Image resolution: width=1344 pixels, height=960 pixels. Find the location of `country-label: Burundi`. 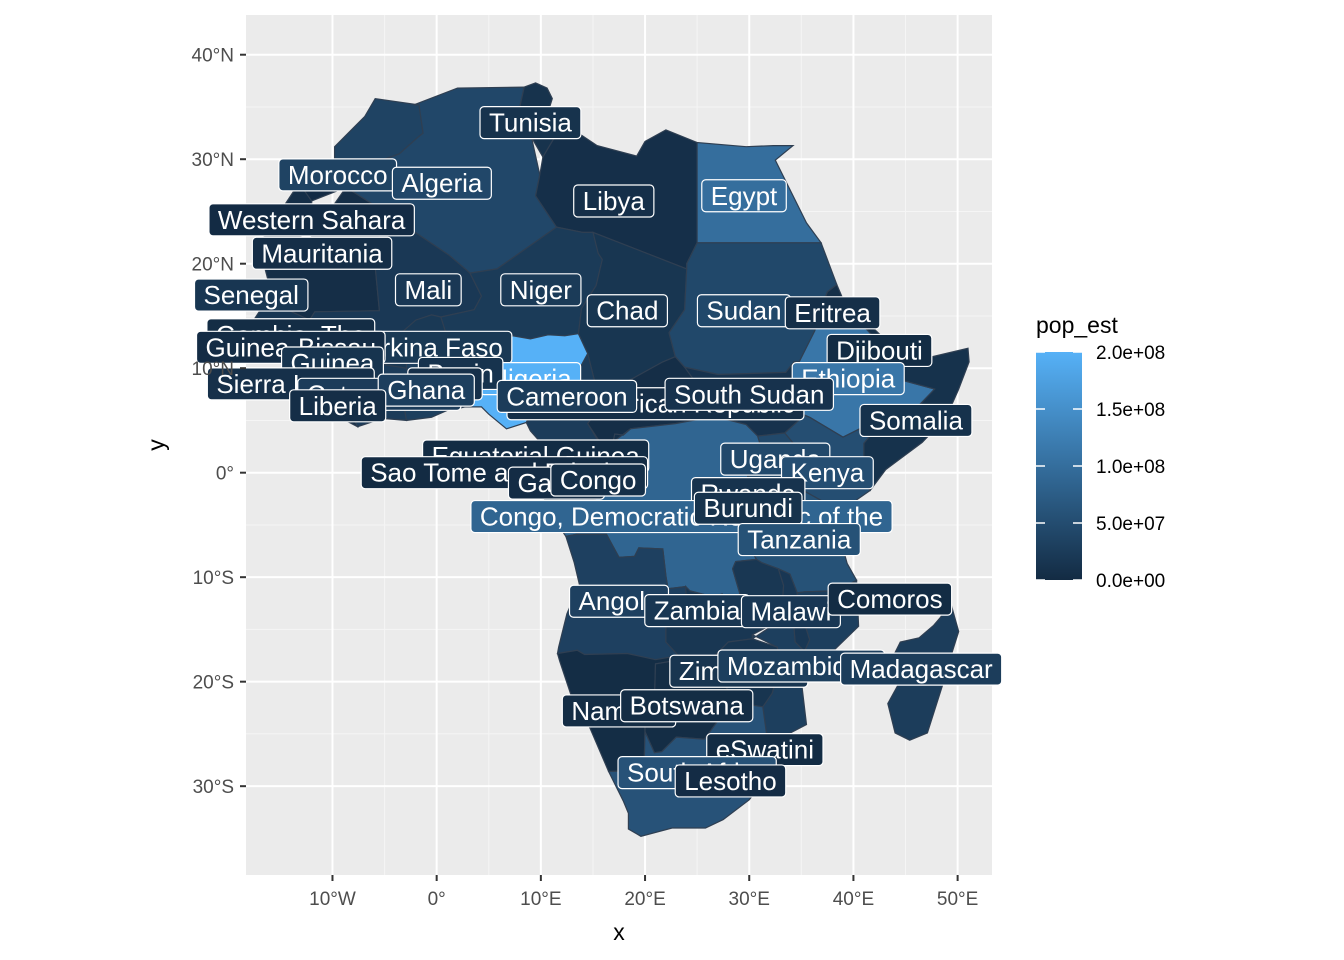

country-label: Burundi is located at coordinates (748, 508).